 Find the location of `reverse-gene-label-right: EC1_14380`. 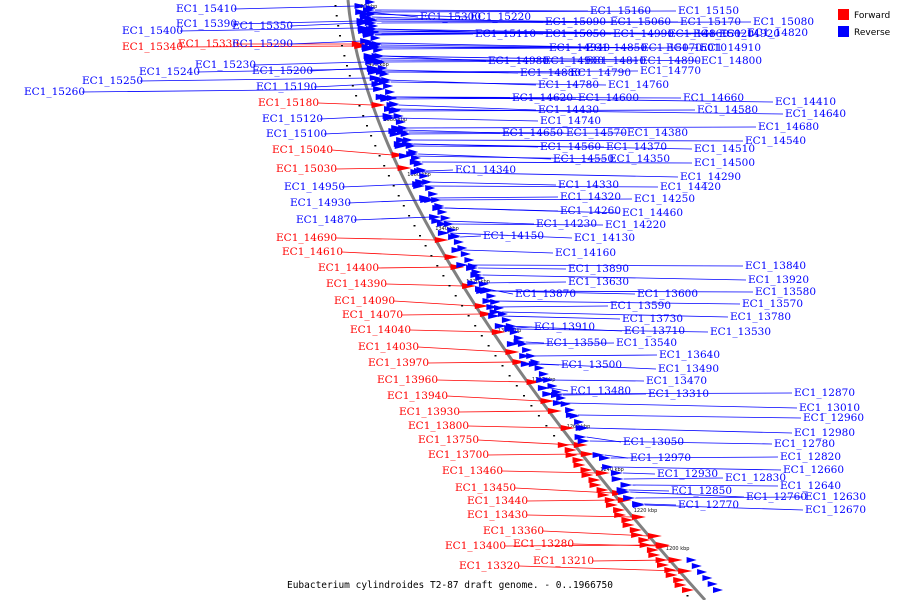

reverse-gene-label-right: EC1_14380 is located at coordinates (657, 133).